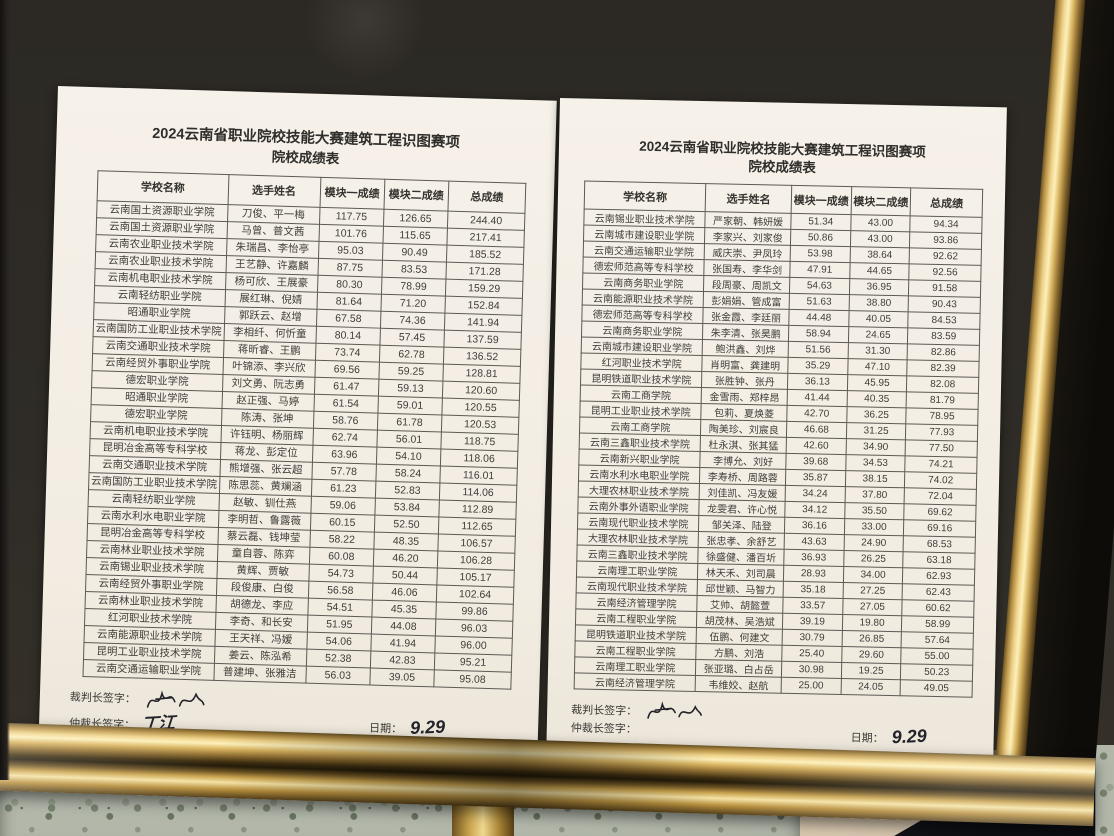  I want to click on cell: 50.86, so click(820, 238).